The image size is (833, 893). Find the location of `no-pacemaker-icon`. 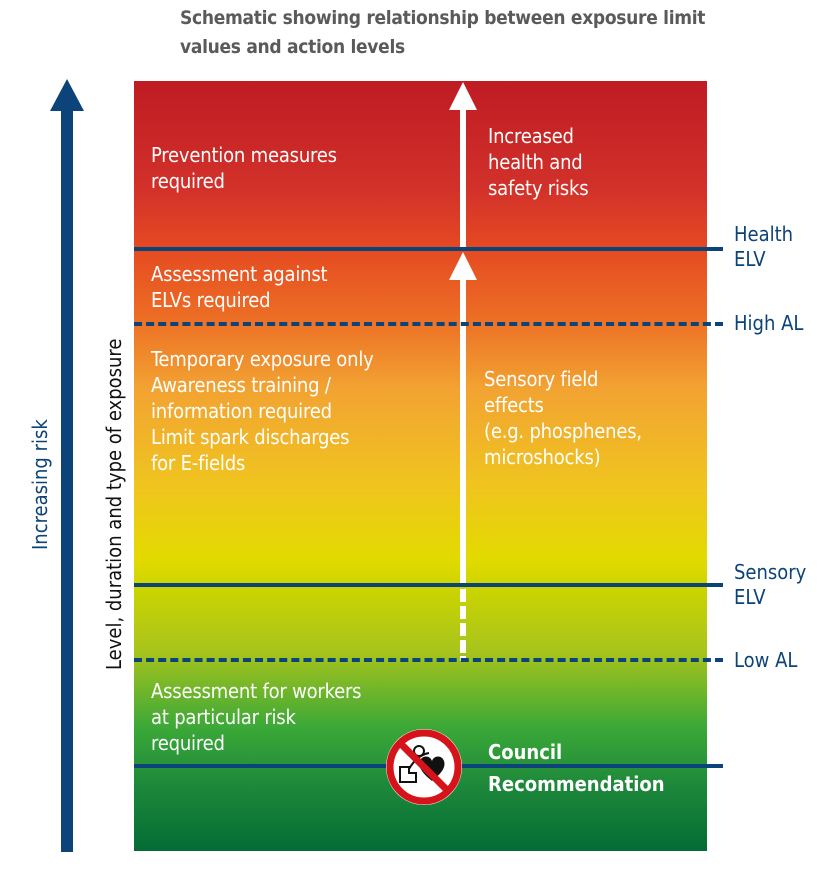

no-pacemaker-icon is located at coordinates (424, 767).